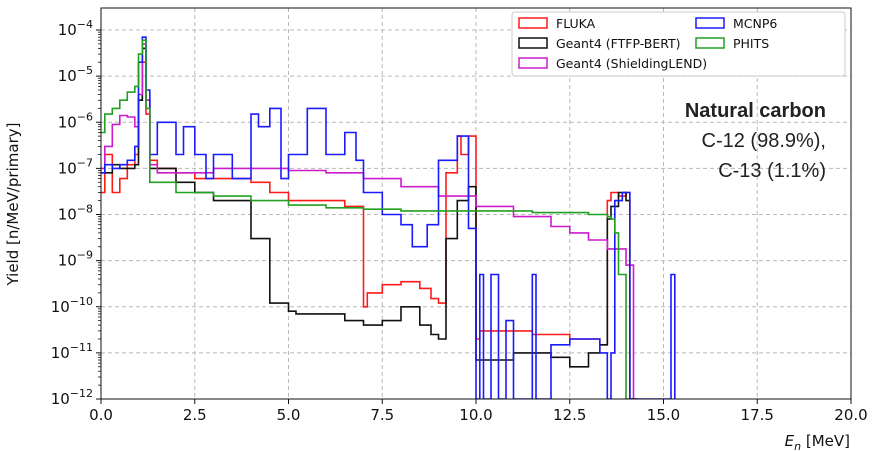 This screenshot has width=888, height=452. What do you see at coordinates (850, 415) in the screenshot?
I see `x-tick-label: 20.0` at bounding box center [850, 415].